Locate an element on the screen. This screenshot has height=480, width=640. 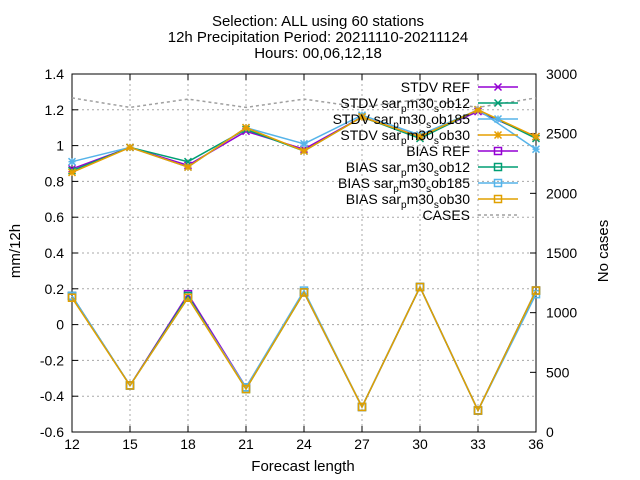
y-axis-label: mm/12h is located at coordinates (15, 251).